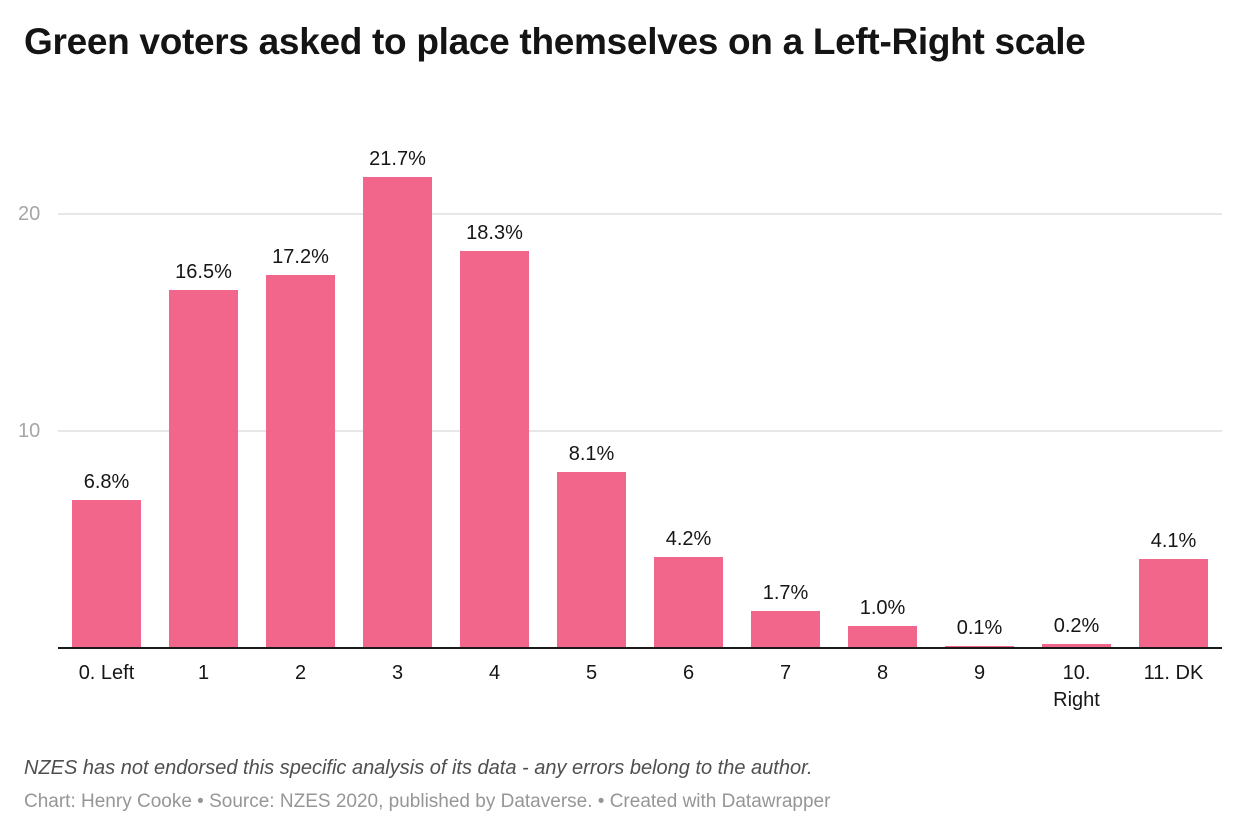 The height and width of the screenshot is (840, 1240). Describe the element at coordinates (106, 482) in the screenshot. I see `value-label: 6.8%` at that location.